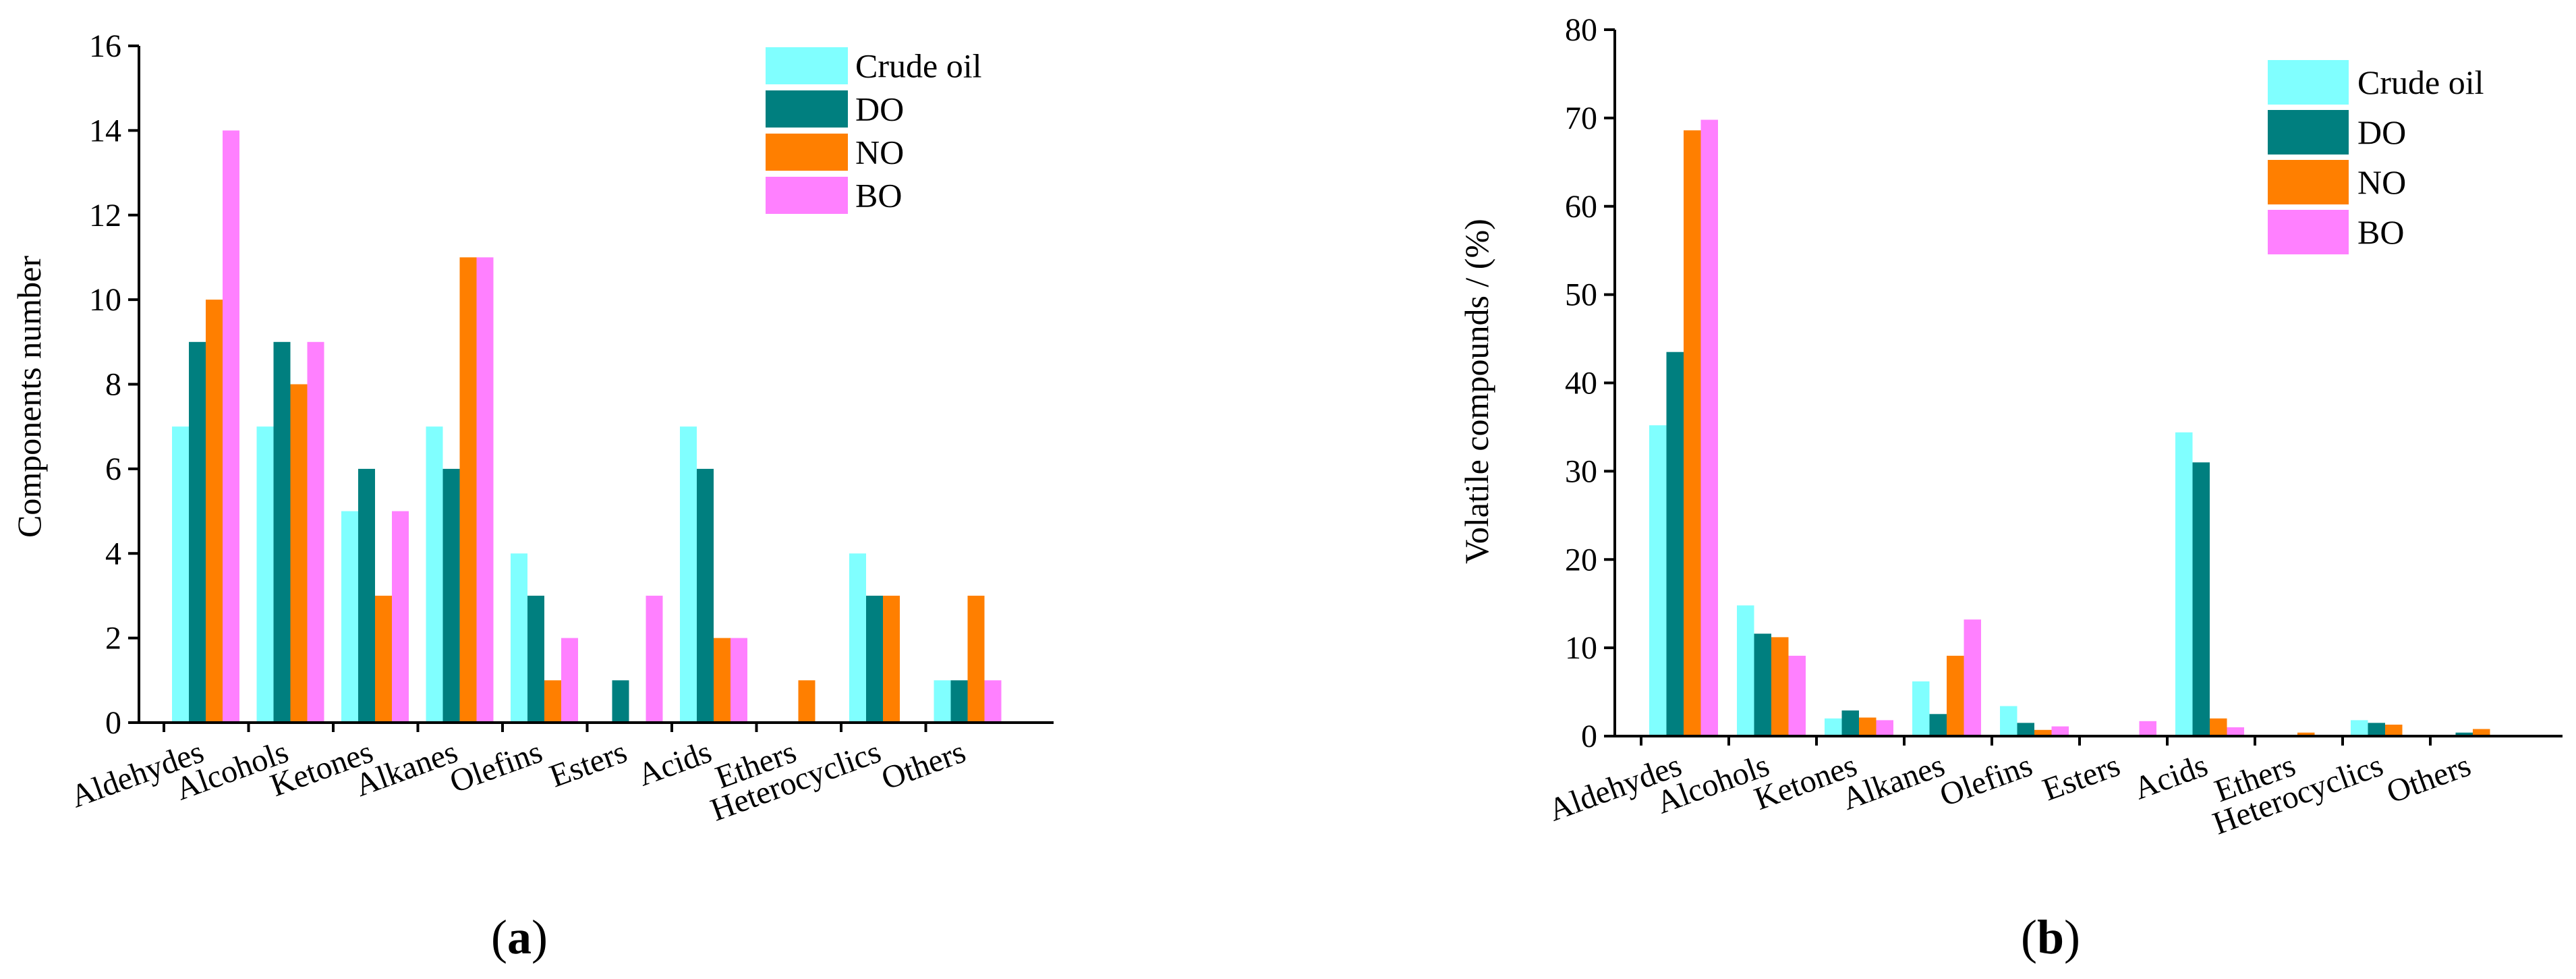  I want to click on panel-b-bar-aldehydes-do, so click(1675, 544).